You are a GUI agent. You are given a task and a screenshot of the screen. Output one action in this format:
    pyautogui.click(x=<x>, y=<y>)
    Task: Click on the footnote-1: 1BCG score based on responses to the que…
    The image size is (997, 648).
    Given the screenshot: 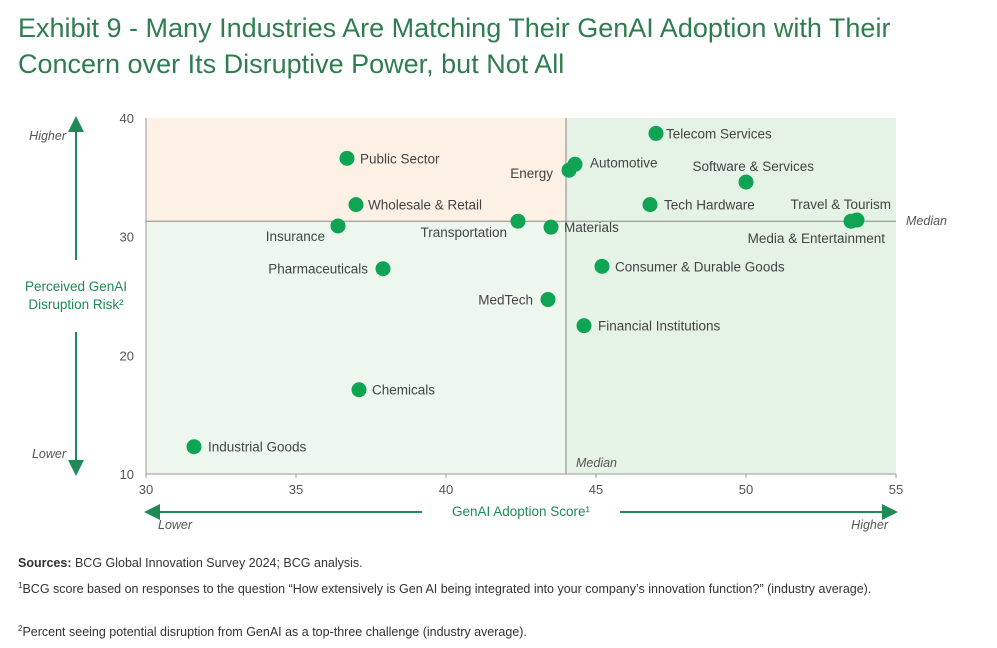 What is the action you would take?
    pyautogui.click(x=498, y=587)
    